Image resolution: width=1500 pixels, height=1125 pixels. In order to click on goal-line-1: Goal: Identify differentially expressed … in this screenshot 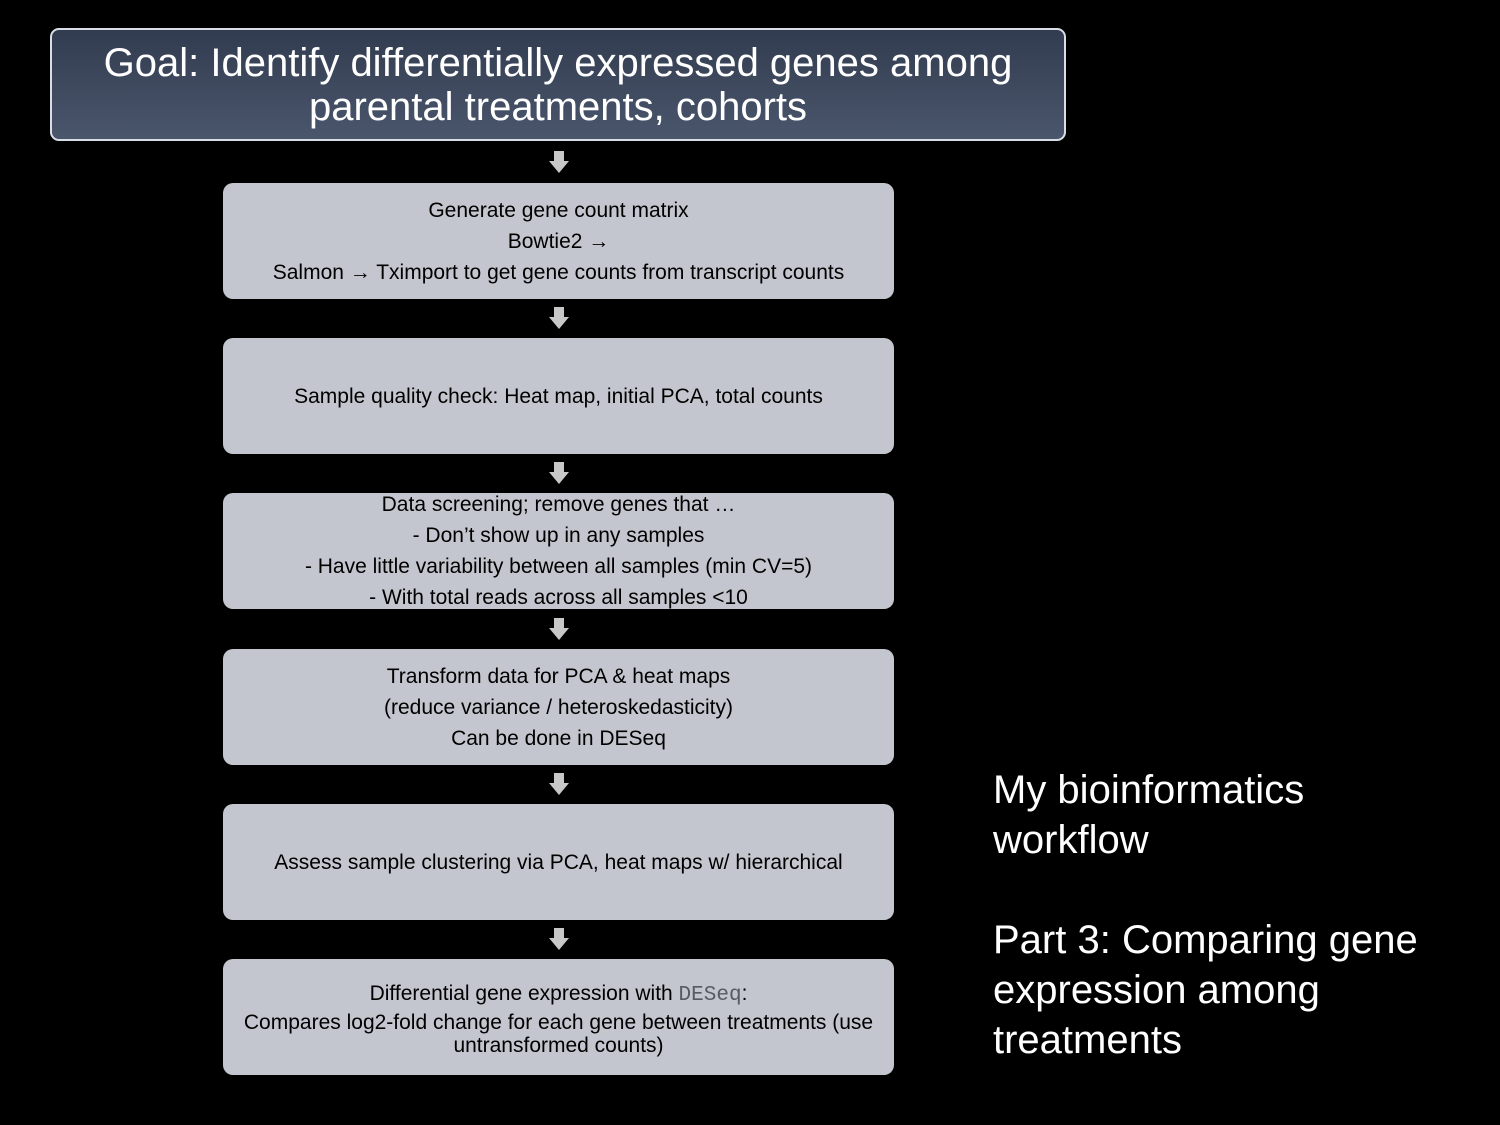, I will do `click(558, 62)`.